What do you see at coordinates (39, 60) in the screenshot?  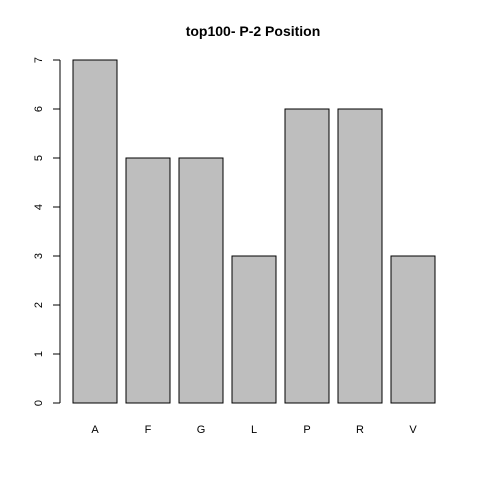 I see `y-tick-label-7: 7` at bounding box center [39, 60].